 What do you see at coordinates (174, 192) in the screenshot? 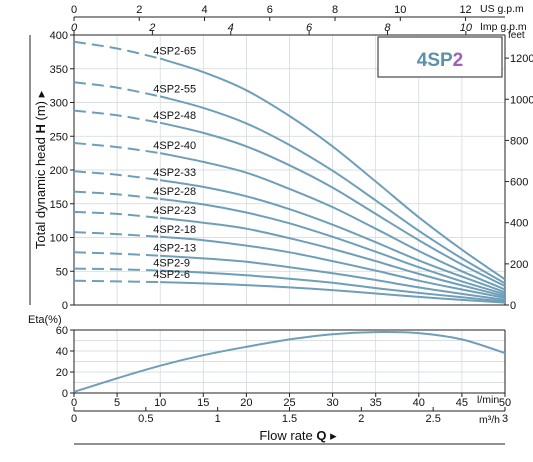
I see `series-label-4sp2-28: 4SP2-28` at bounding box center [174, 192].